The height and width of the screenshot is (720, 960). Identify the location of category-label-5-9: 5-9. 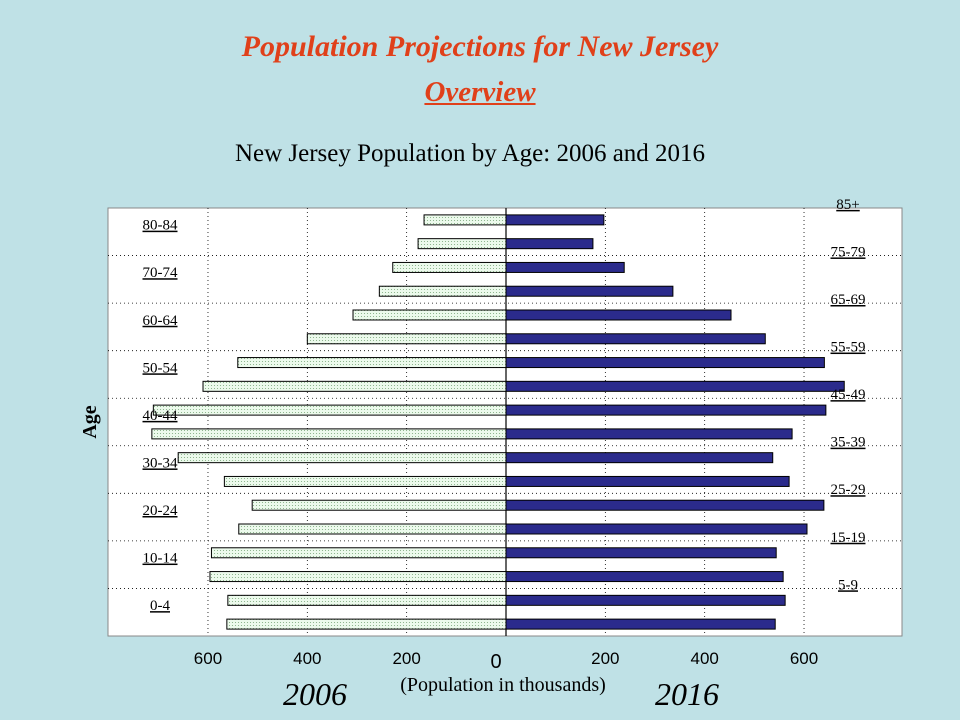
(848, 585).